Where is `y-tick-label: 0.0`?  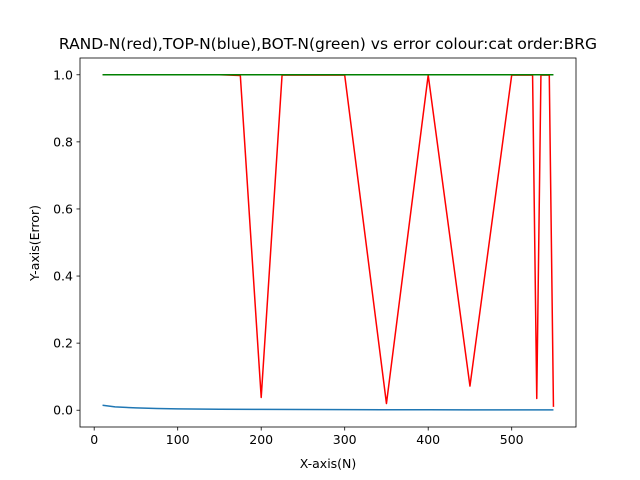 y-tick-label: 0.0 is located at coordinates (63, 410).